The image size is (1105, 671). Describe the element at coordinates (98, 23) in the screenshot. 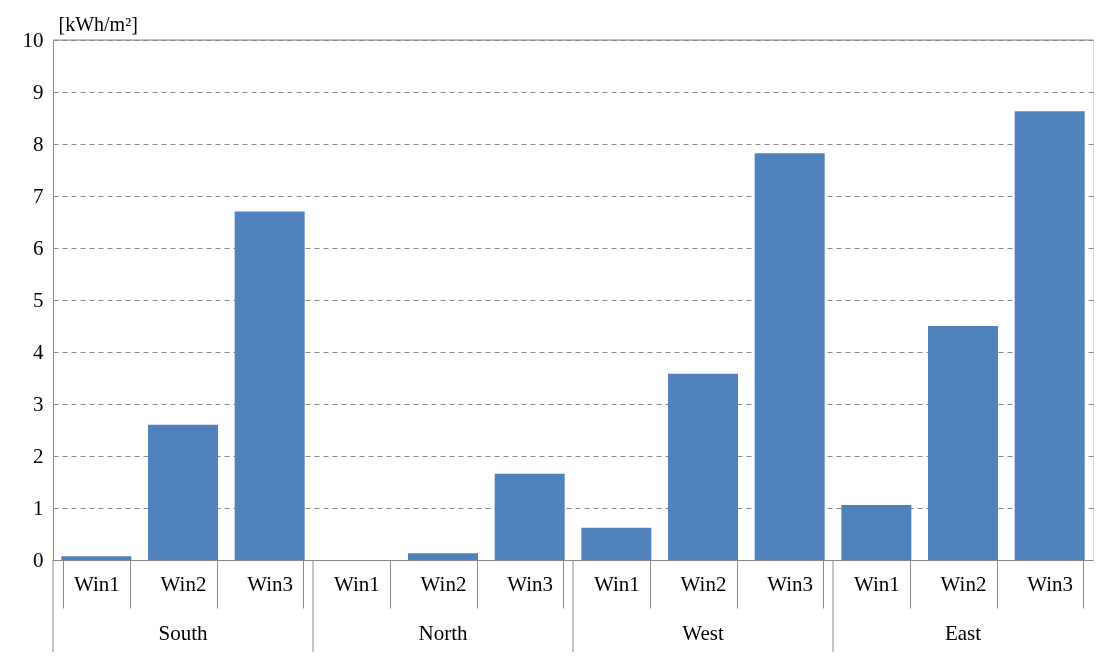

I see `y-axis-title: [kWh/m²]` at that location.